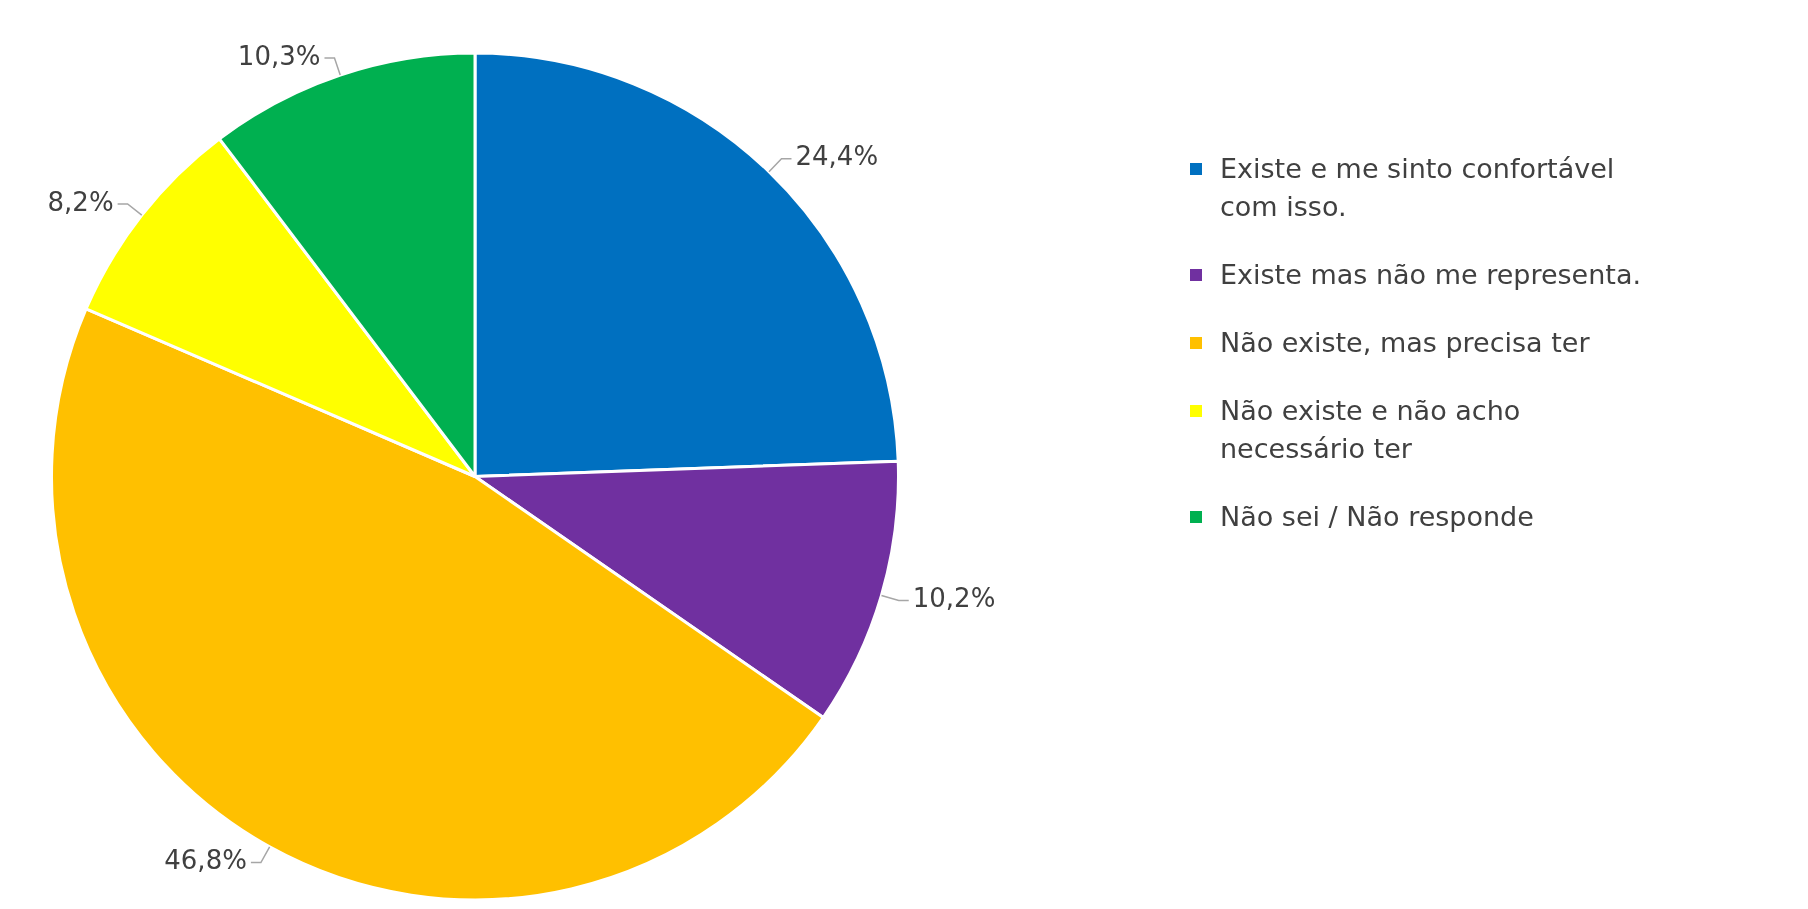 Image resolution: width=1808 pixels, height=909 pixels. What do you see at coordinates (1405, 343) in the screenshot?
I see `legend-label: Não existe, mas precisa ter` at bounding box center [1405, 343].